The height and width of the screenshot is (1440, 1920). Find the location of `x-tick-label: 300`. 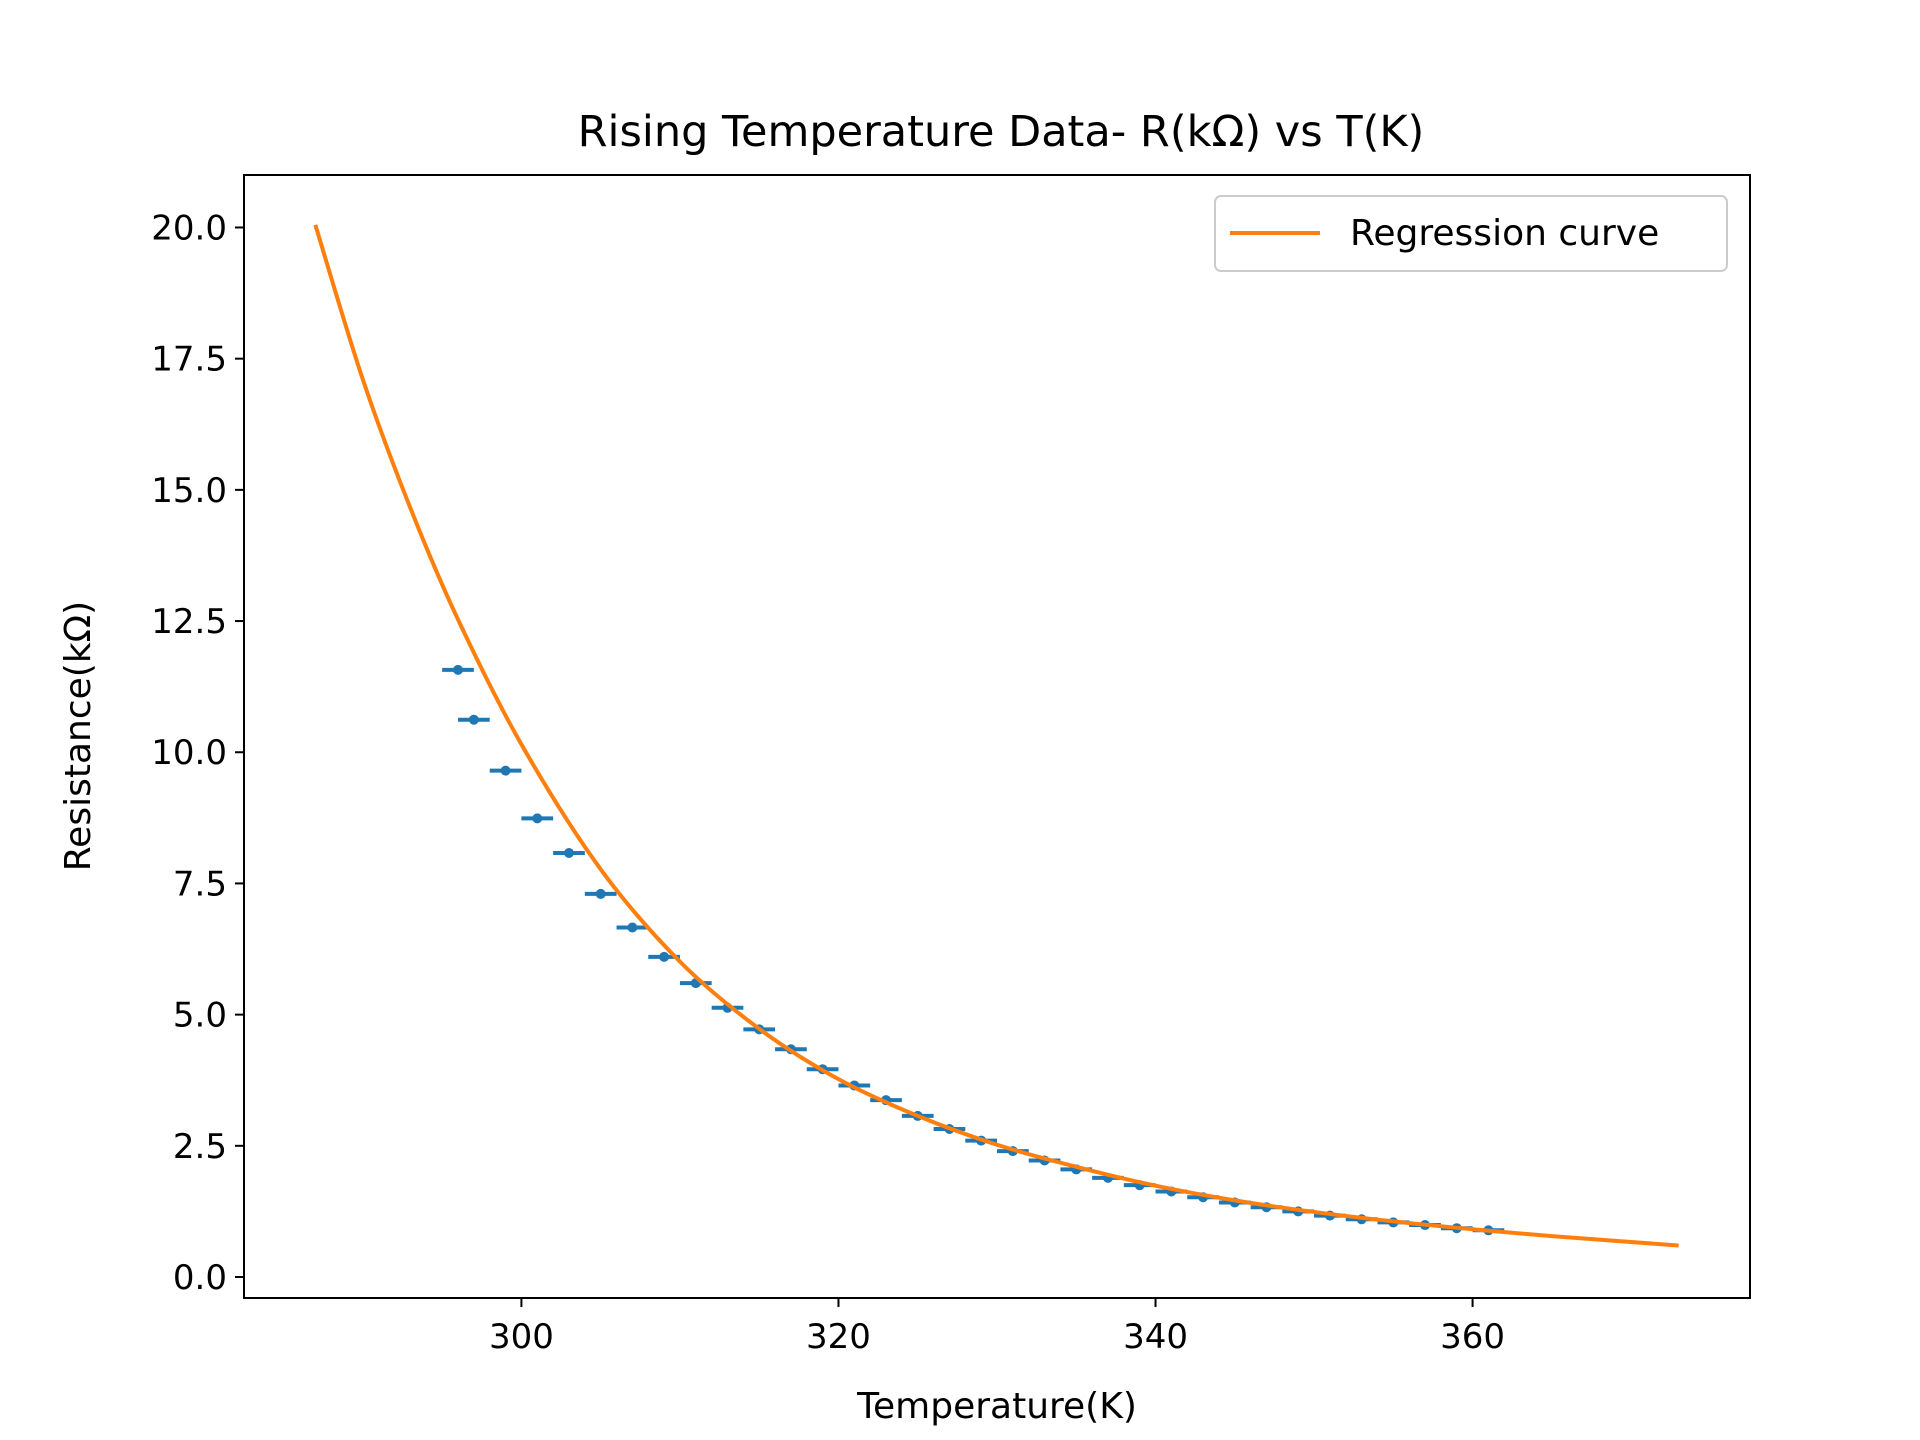

x-tick-label: 300 is located at coordinates (521, 1337).